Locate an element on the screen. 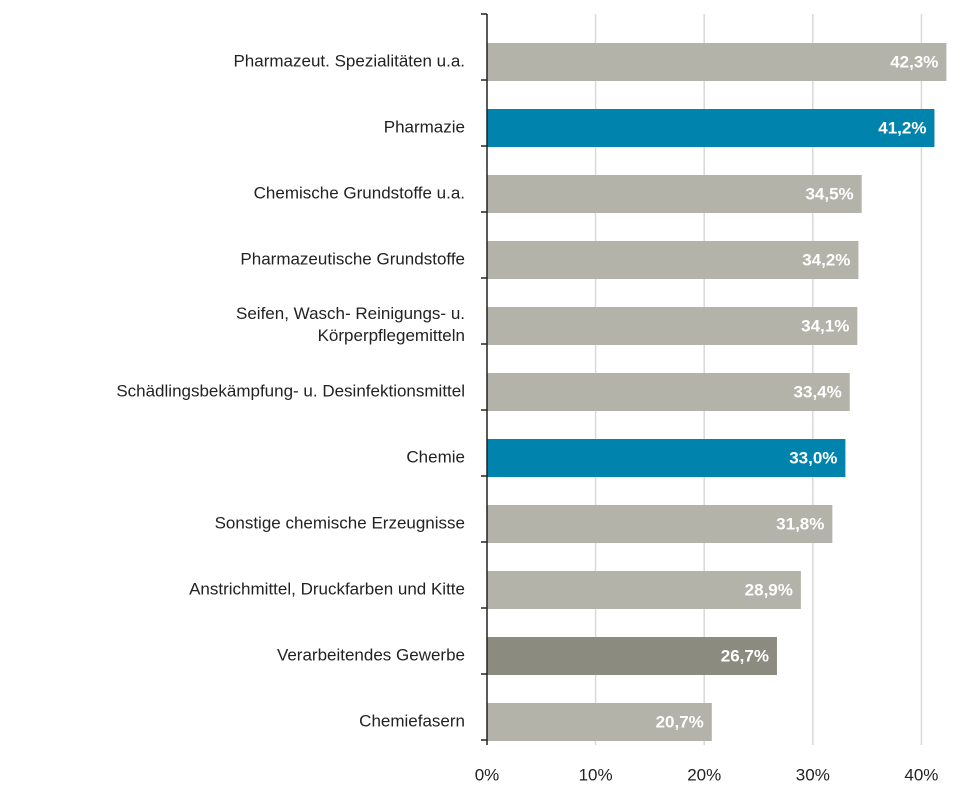 The image size is (960, 796). x-tick-label: 30% is located at coordinates (813, 774).